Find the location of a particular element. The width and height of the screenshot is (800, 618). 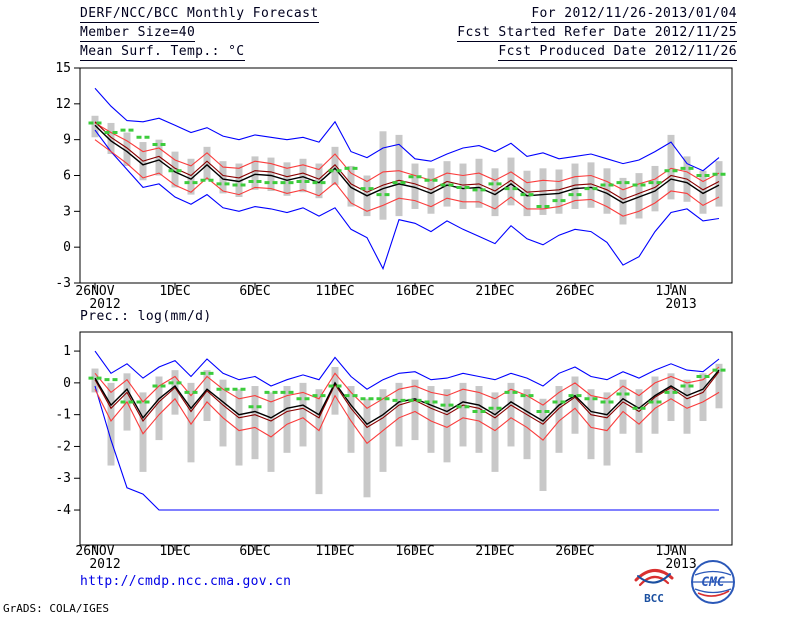

forecast-period: For 2012/11/26-2013/01/04 is located at coordinates (634, 14).